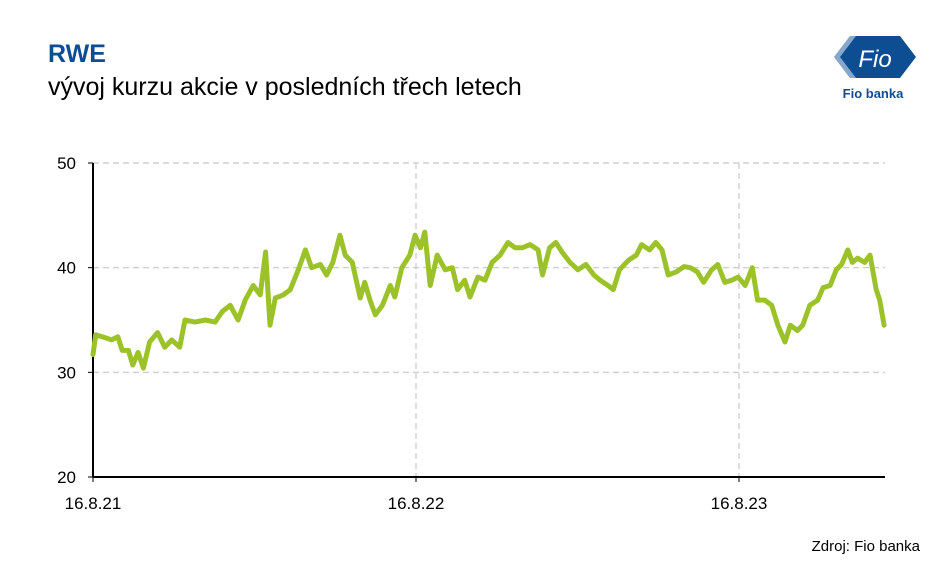 This screenshot has height=583, width=951. I want to click on logo-shape, so click(875, 57).